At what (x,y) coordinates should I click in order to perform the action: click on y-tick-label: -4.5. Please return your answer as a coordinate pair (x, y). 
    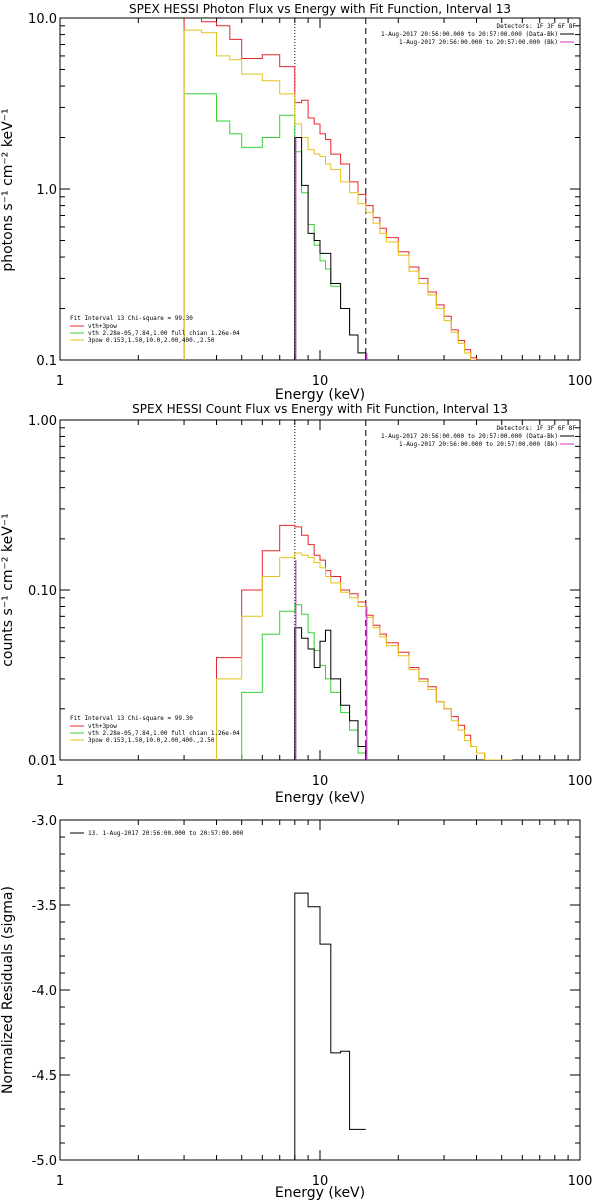
    Looking at the image, I should click on (44, 1076).